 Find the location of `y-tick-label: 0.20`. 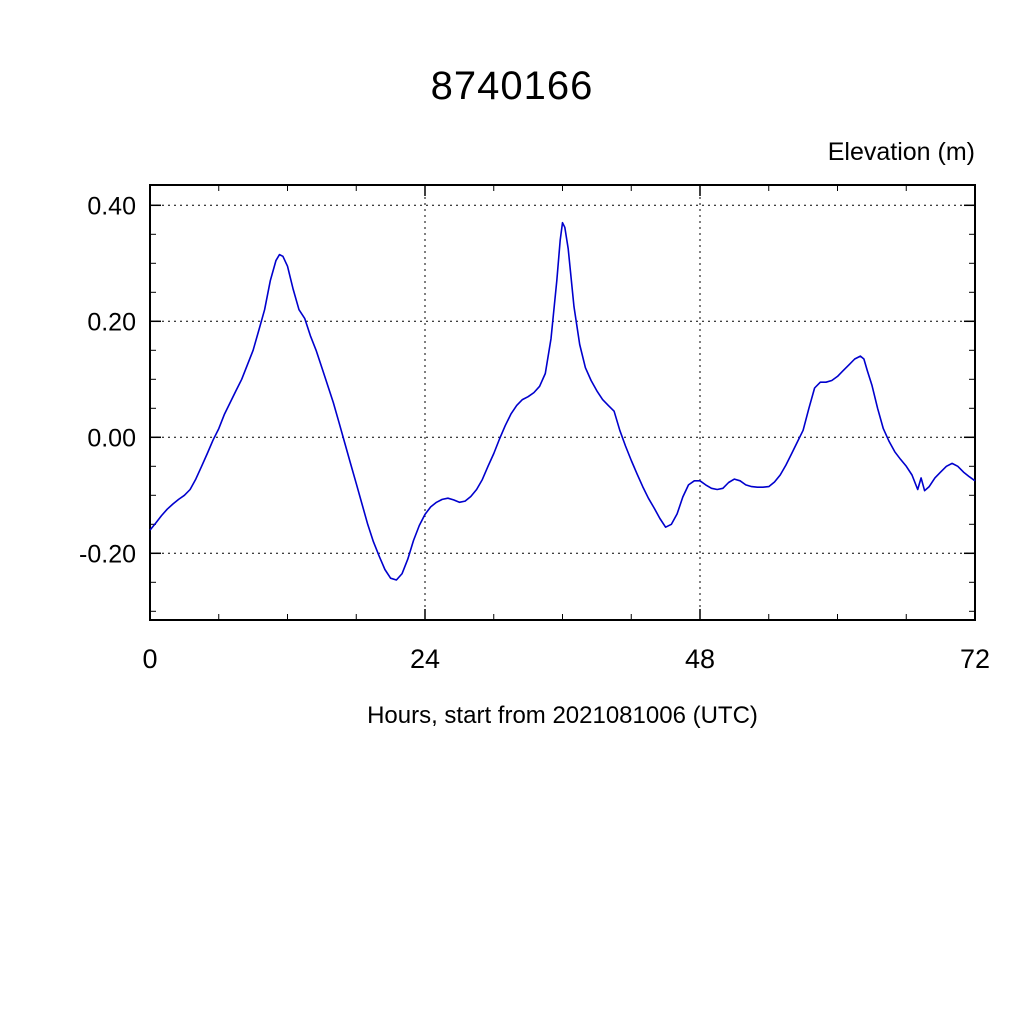

y-tick-label: 0.20 is located at coordinates (111, 322).